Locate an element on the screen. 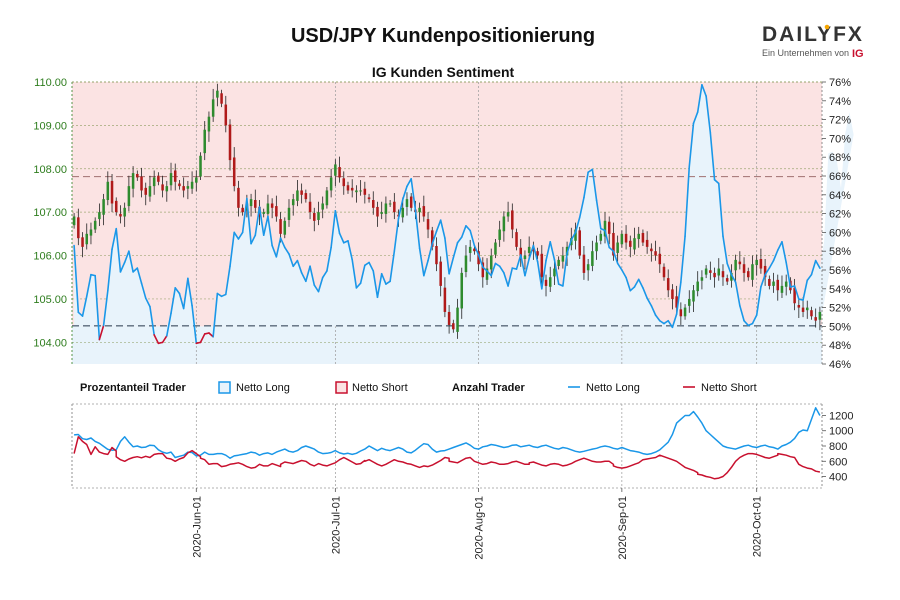 The width and height of the screenshot is (900, 600). legend-short-pct: Netto Short is located at coordinates (380, 388).